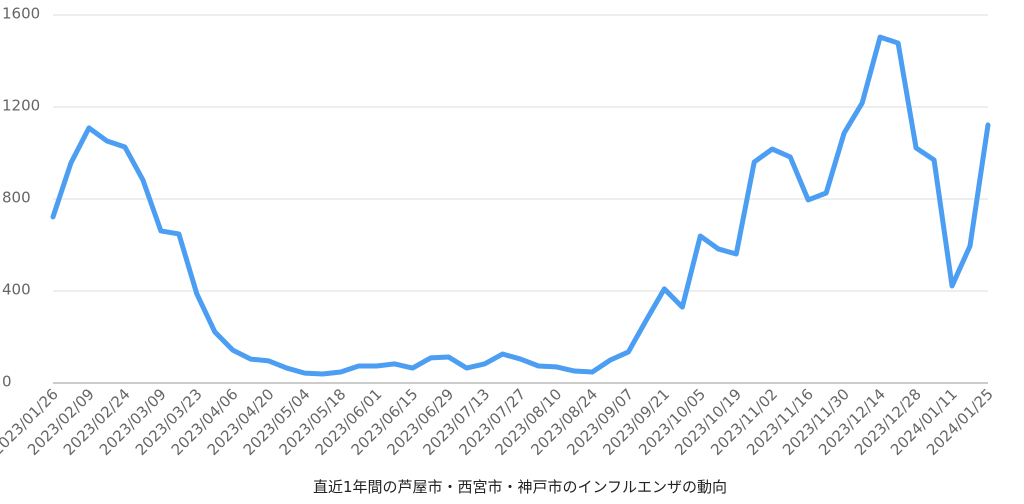 This screenshot has height=504, width=1024. Describe the element at coordinates (520, 487) in the screenshot. I see `chart-title: 直近1年間の芦屋市・西宮市・神戸市のインフルエンザの動向` at that location.